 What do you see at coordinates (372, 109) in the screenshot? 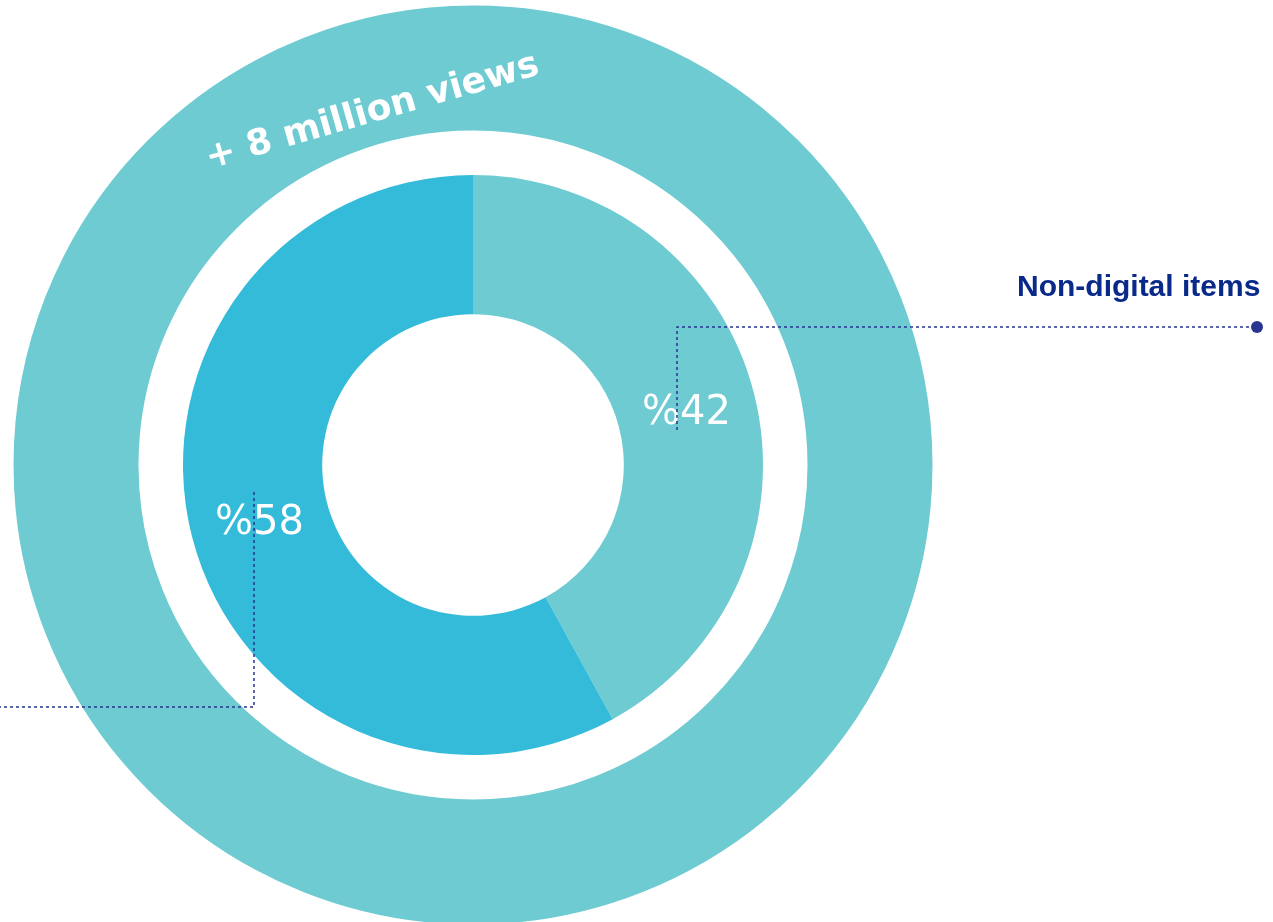
I see `chart-title: + 8 million views` at bounding box center [372, 109].